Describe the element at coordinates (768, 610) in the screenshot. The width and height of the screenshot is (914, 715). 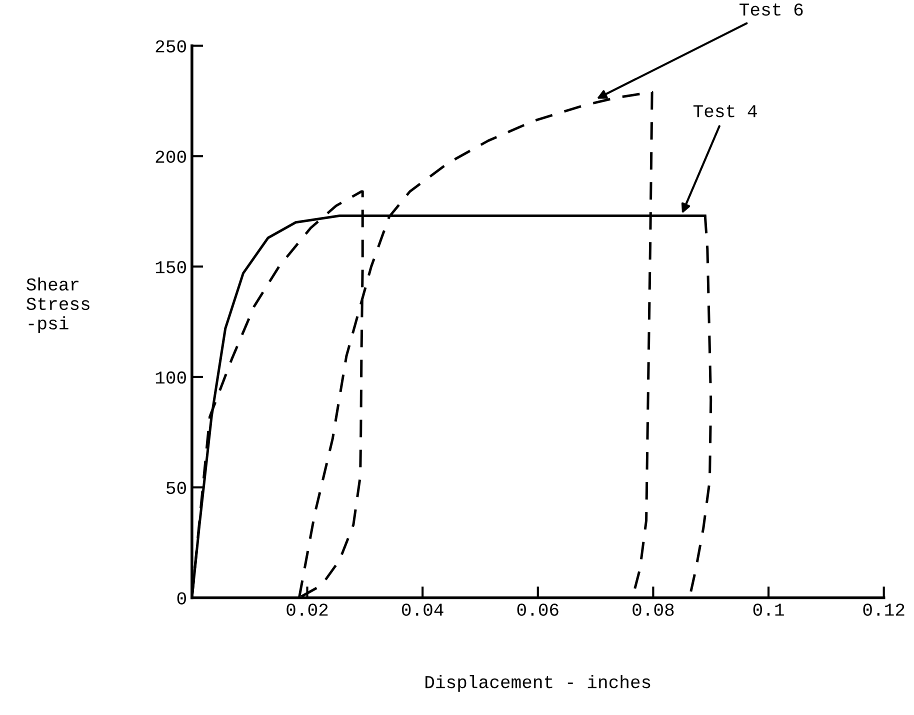
I see `x-tick-label: 0.1` at that location.